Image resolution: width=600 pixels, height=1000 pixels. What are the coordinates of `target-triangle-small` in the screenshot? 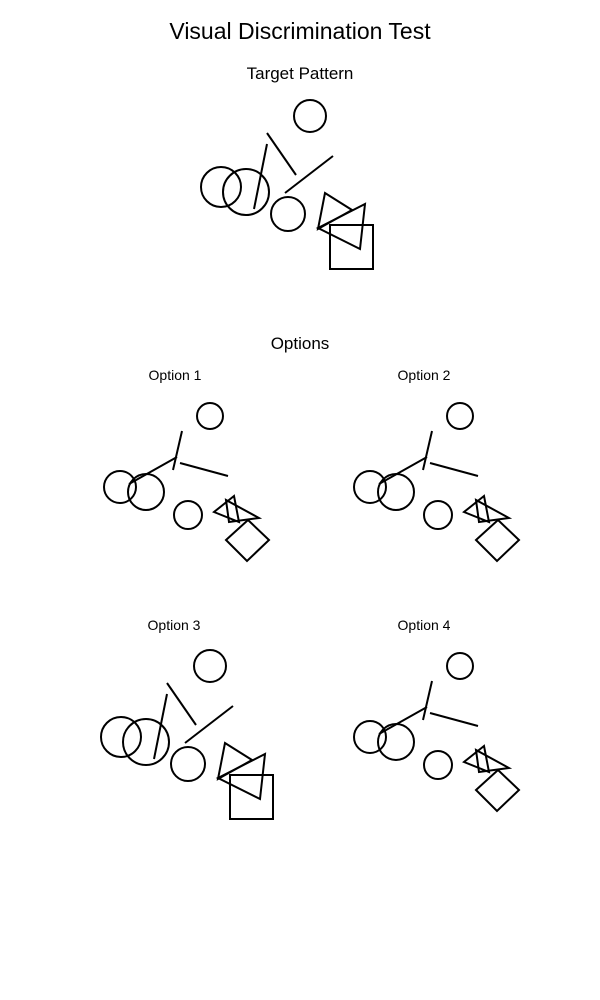 It's located at (335, 211).